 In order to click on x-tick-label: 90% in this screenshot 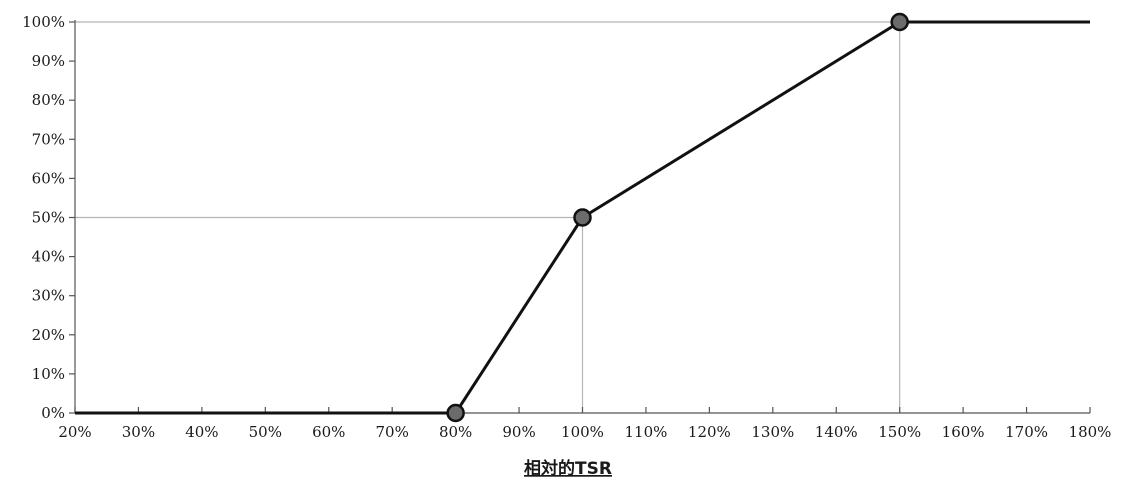, I will do `click(518, 432)`.